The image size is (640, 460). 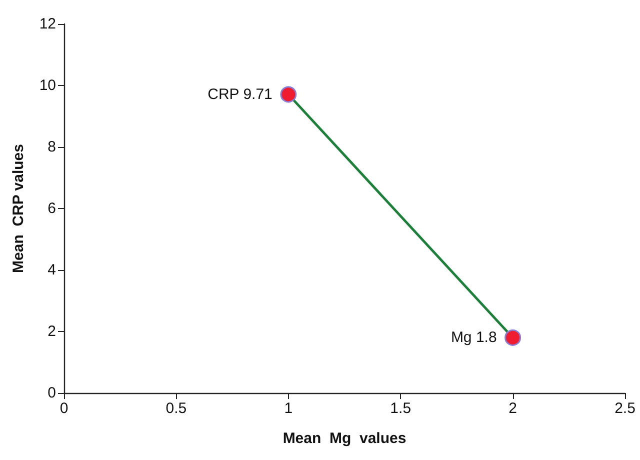 I want to click on y-tick-label: 12, so click(x=47, y=24).